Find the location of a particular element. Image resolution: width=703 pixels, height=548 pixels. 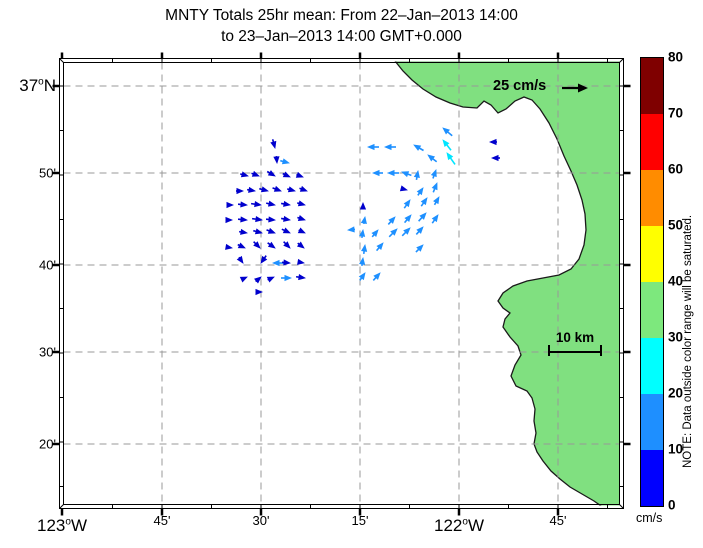

scale-bar-label: 10 km is located at coordinates (575, 337).